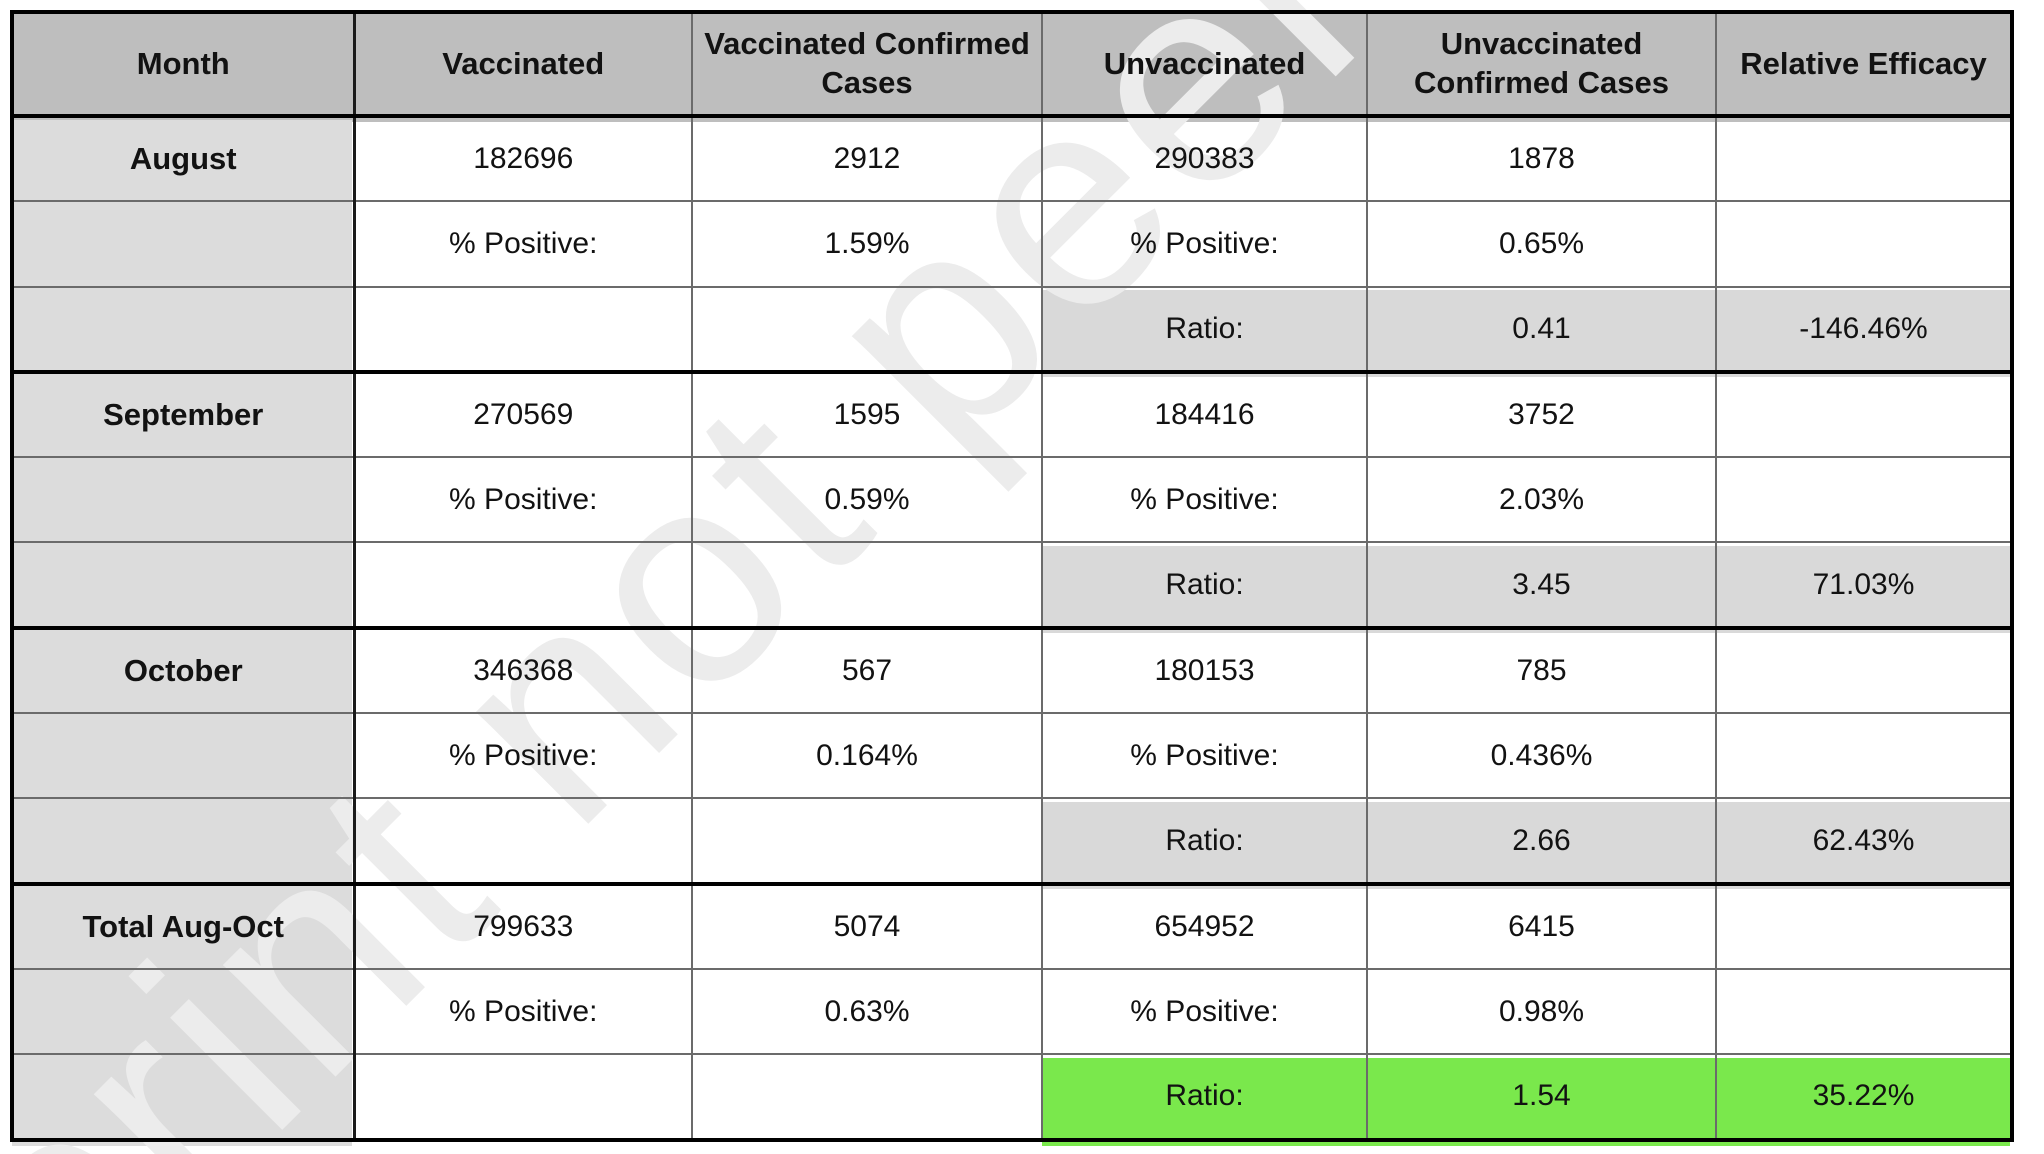 This screenshot has height=1154, width=2044. I want to click on august-unvaccinated-count: 290383, so click(1204, 158).